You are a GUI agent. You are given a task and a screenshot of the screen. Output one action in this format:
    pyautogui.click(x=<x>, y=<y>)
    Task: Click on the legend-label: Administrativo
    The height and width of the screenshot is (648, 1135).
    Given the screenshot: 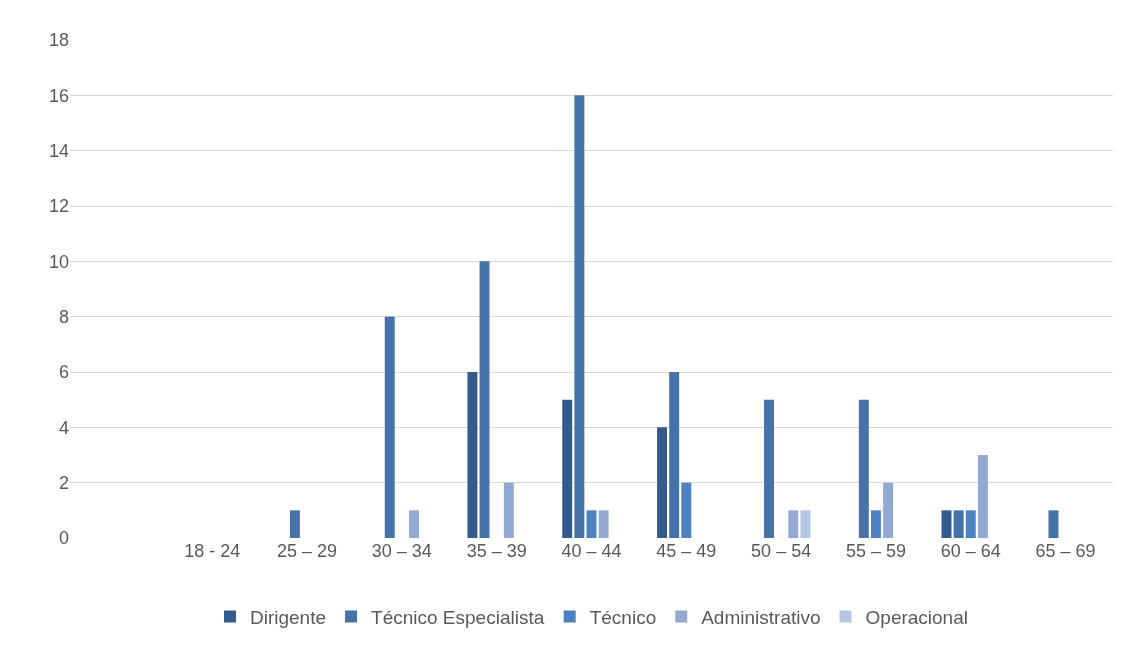 What is the action you would take?
    pyautogui.click(x=761, y=618)
    